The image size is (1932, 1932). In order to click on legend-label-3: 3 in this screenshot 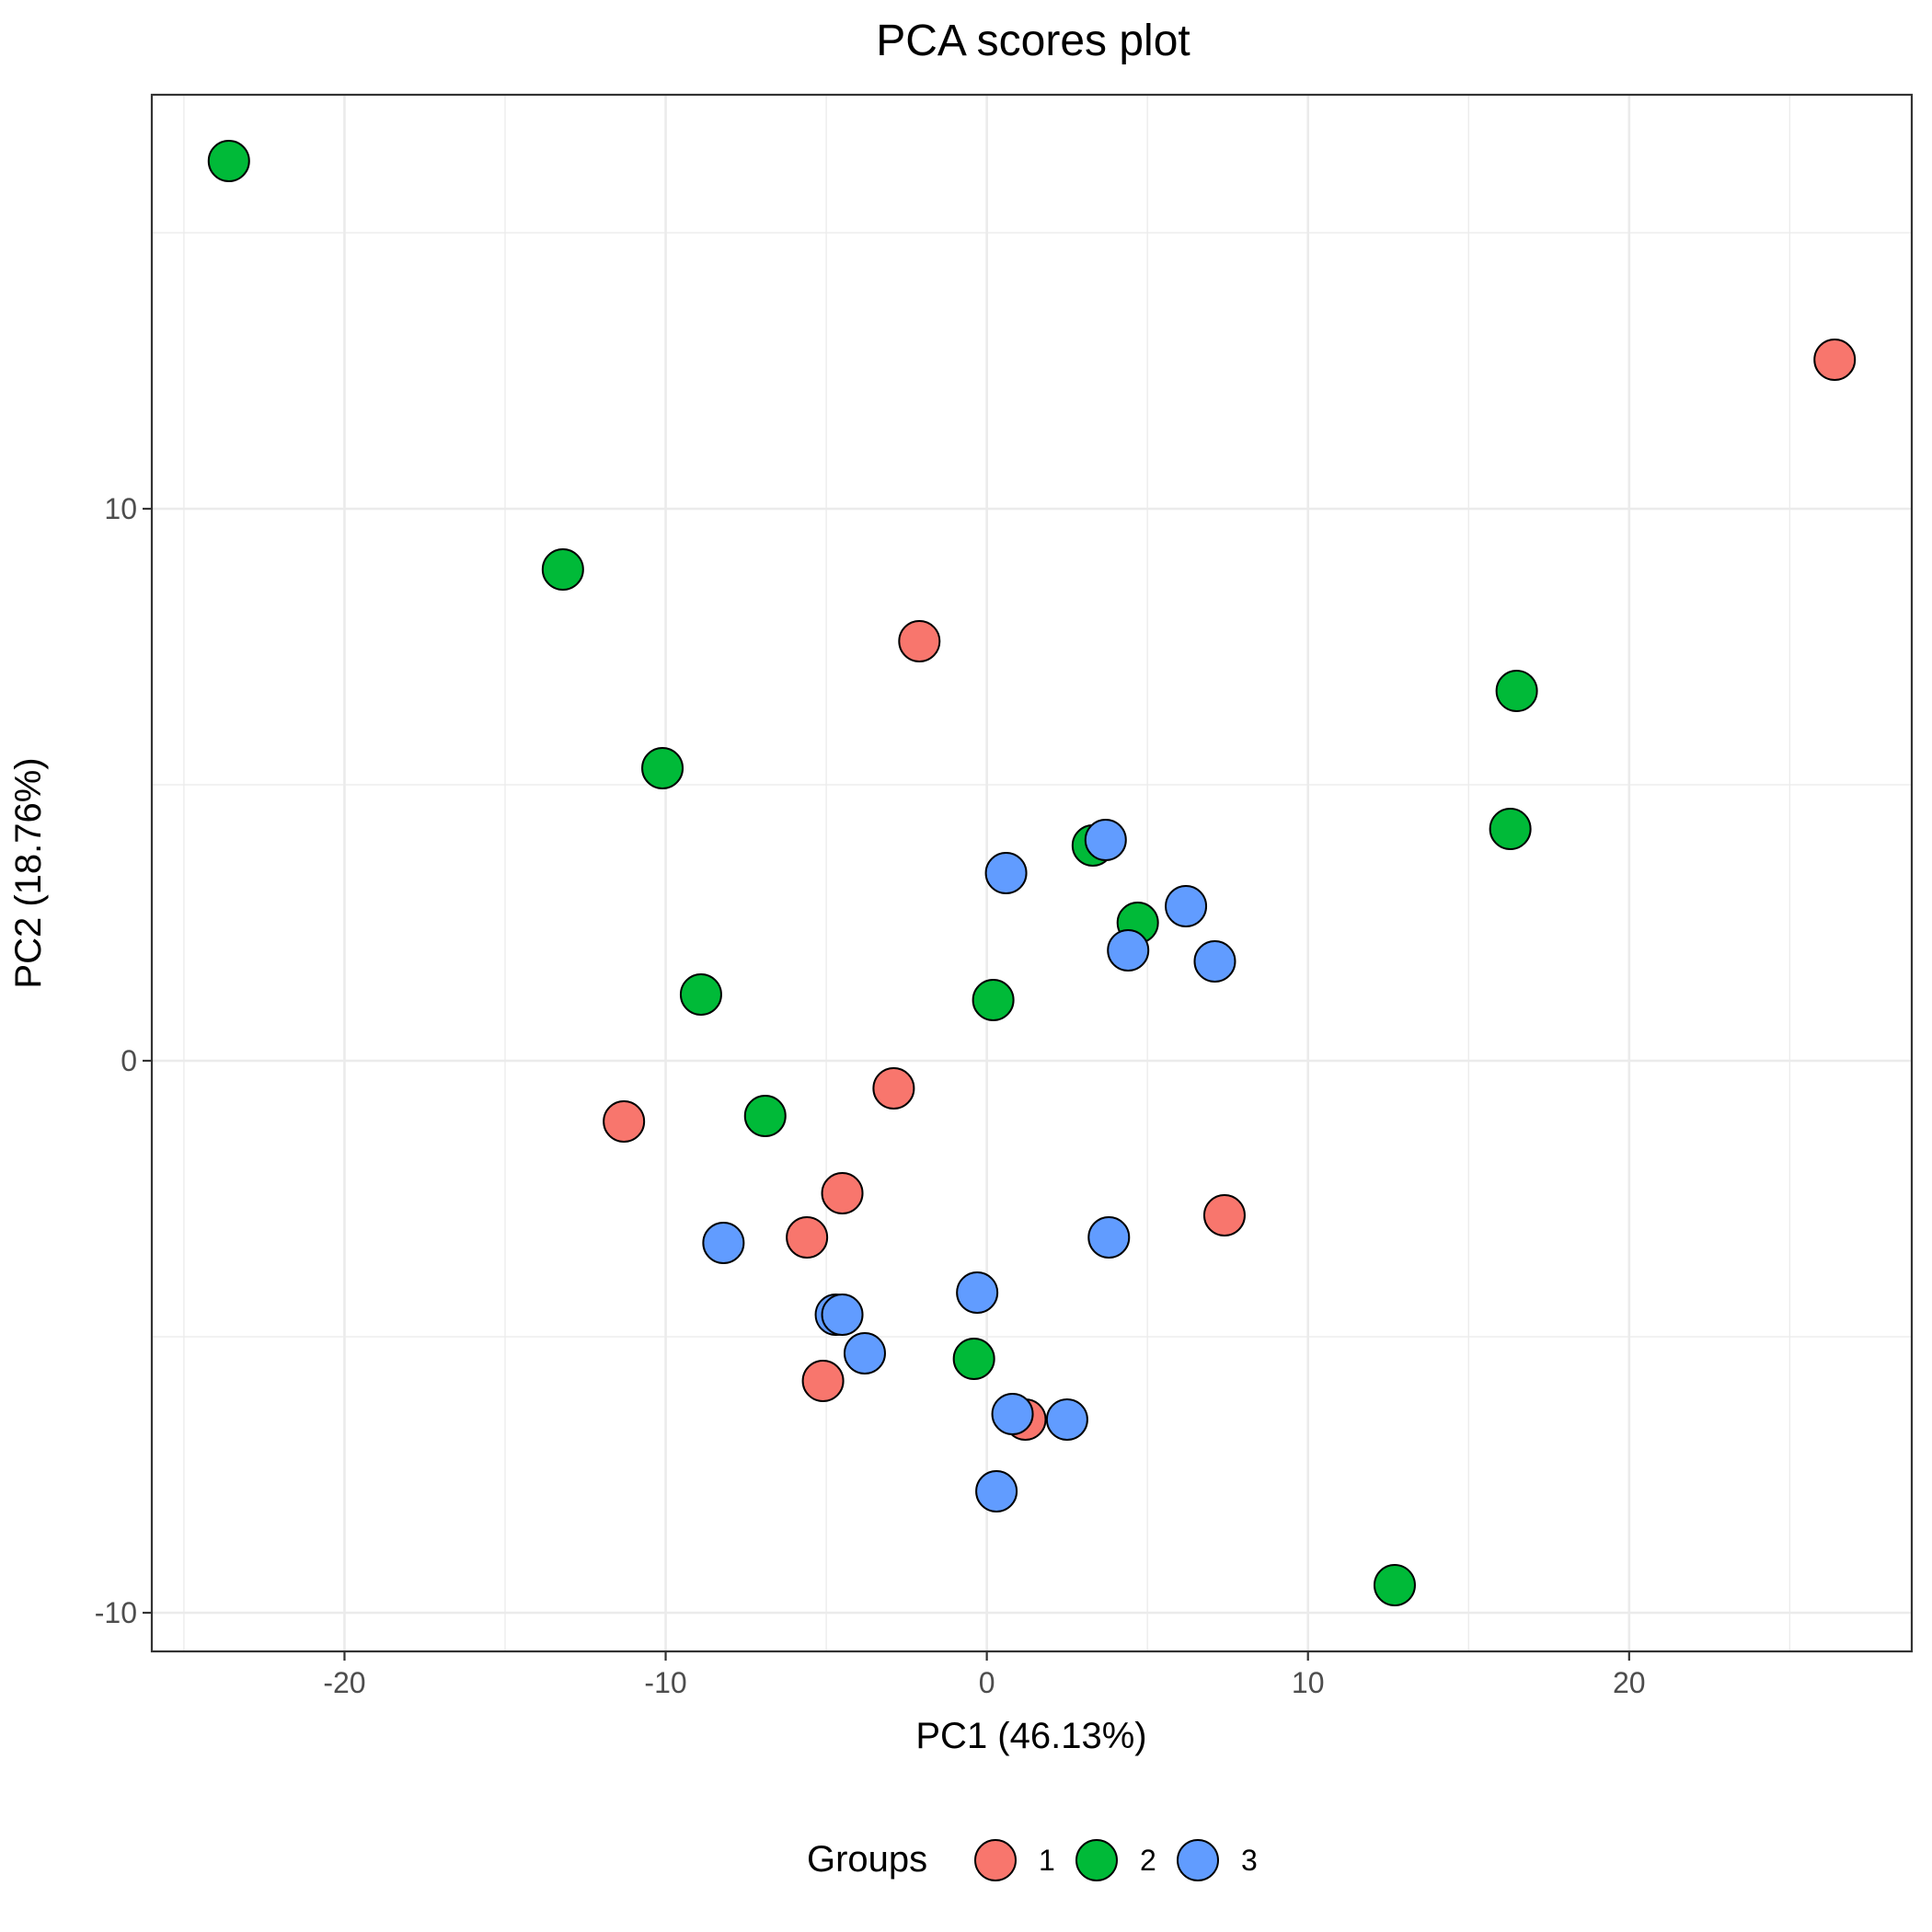, I will do `click(1249, 1860)`.